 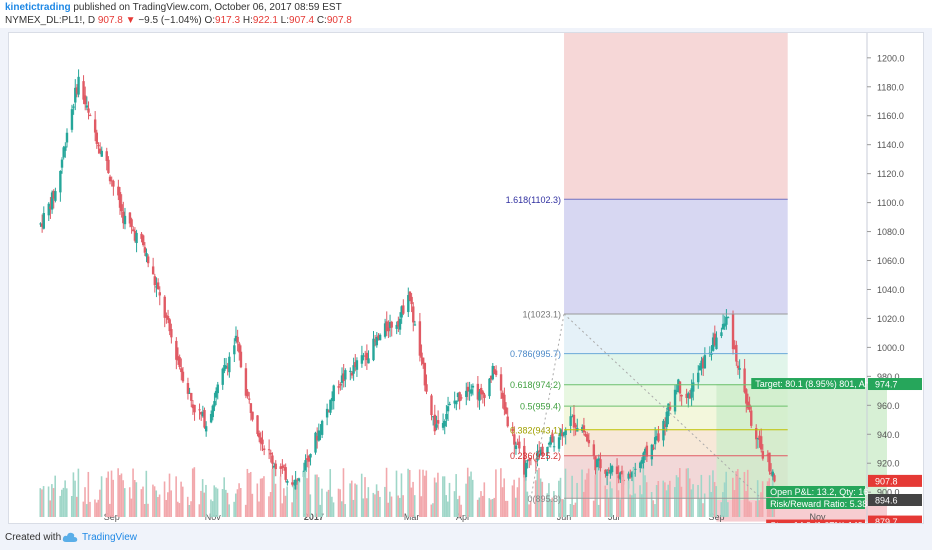 I want to click on fib-label: 0.382(943.1), so click(x=535, y=430).